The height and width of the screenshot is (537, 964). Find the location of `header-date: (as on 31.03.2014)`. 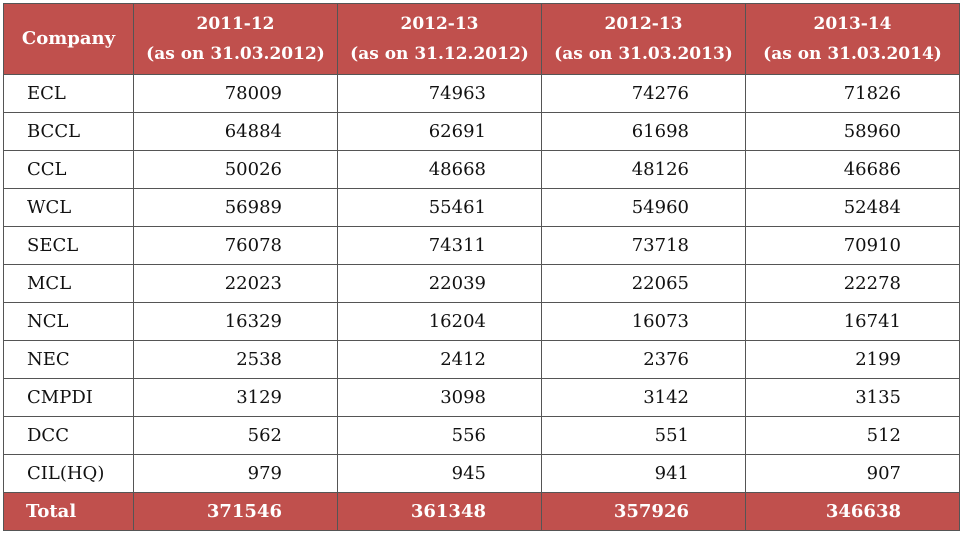

header-date: (as on 31.03.2014) is located at coordinates (852, 54).